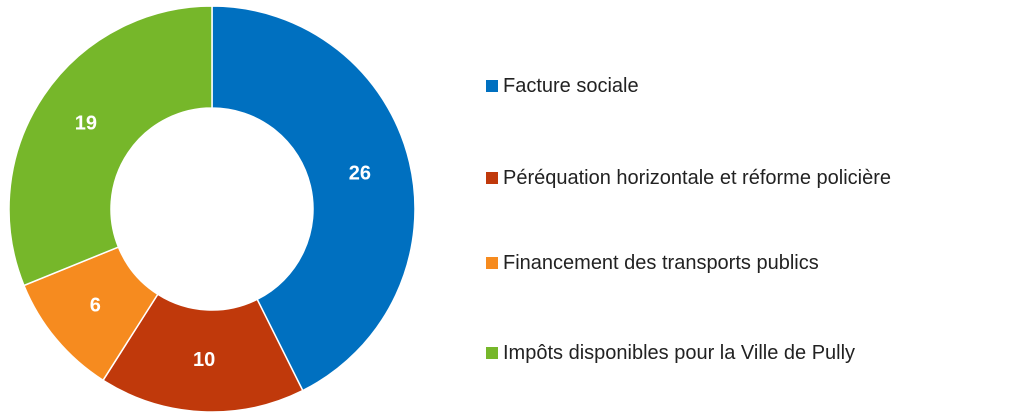  Describe the element at coordinates (571, 86) in the screenshot. I see `legend-label: Facture sociale` at that location.